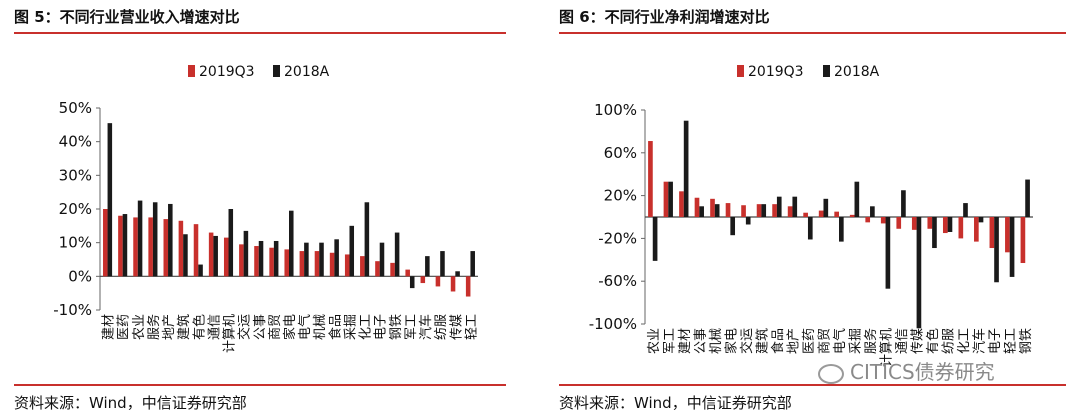 The height and width of the screenshot is (419, 1080). I want to click on x-tick-label: 交运, so click(245, 327).